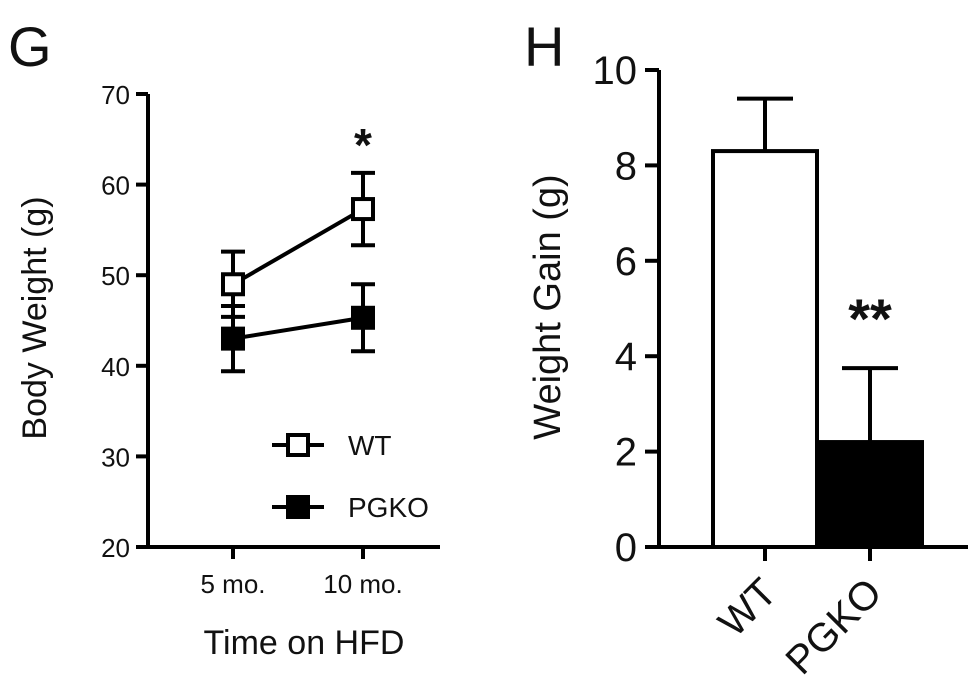 Image resolution: width=975 pixels, height=686 pixels. What do you see at coordinates (115, 367) in the screenshot?
I see `panel-g-y-tick-label: 40` at bounding box center [115, 367].